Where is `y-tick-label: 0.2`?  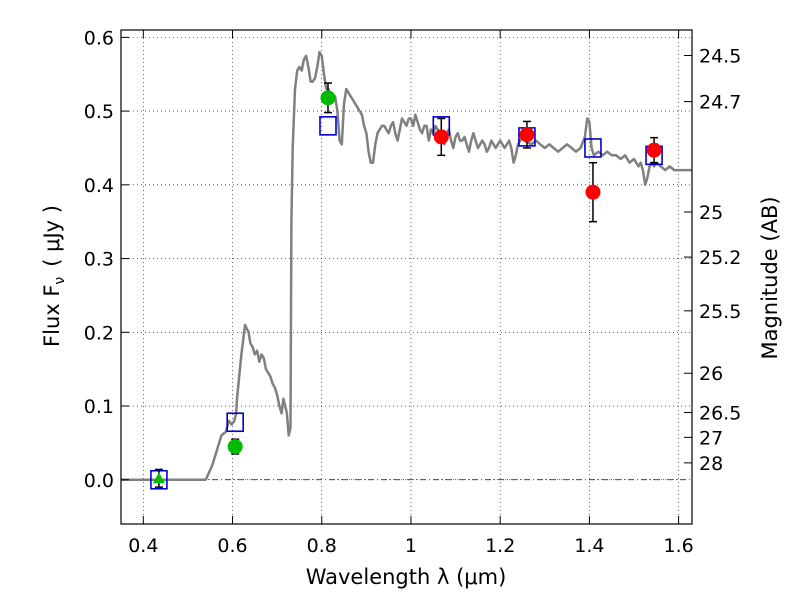 y-tick-label: 0.2 is located at coordinates (99, 333).